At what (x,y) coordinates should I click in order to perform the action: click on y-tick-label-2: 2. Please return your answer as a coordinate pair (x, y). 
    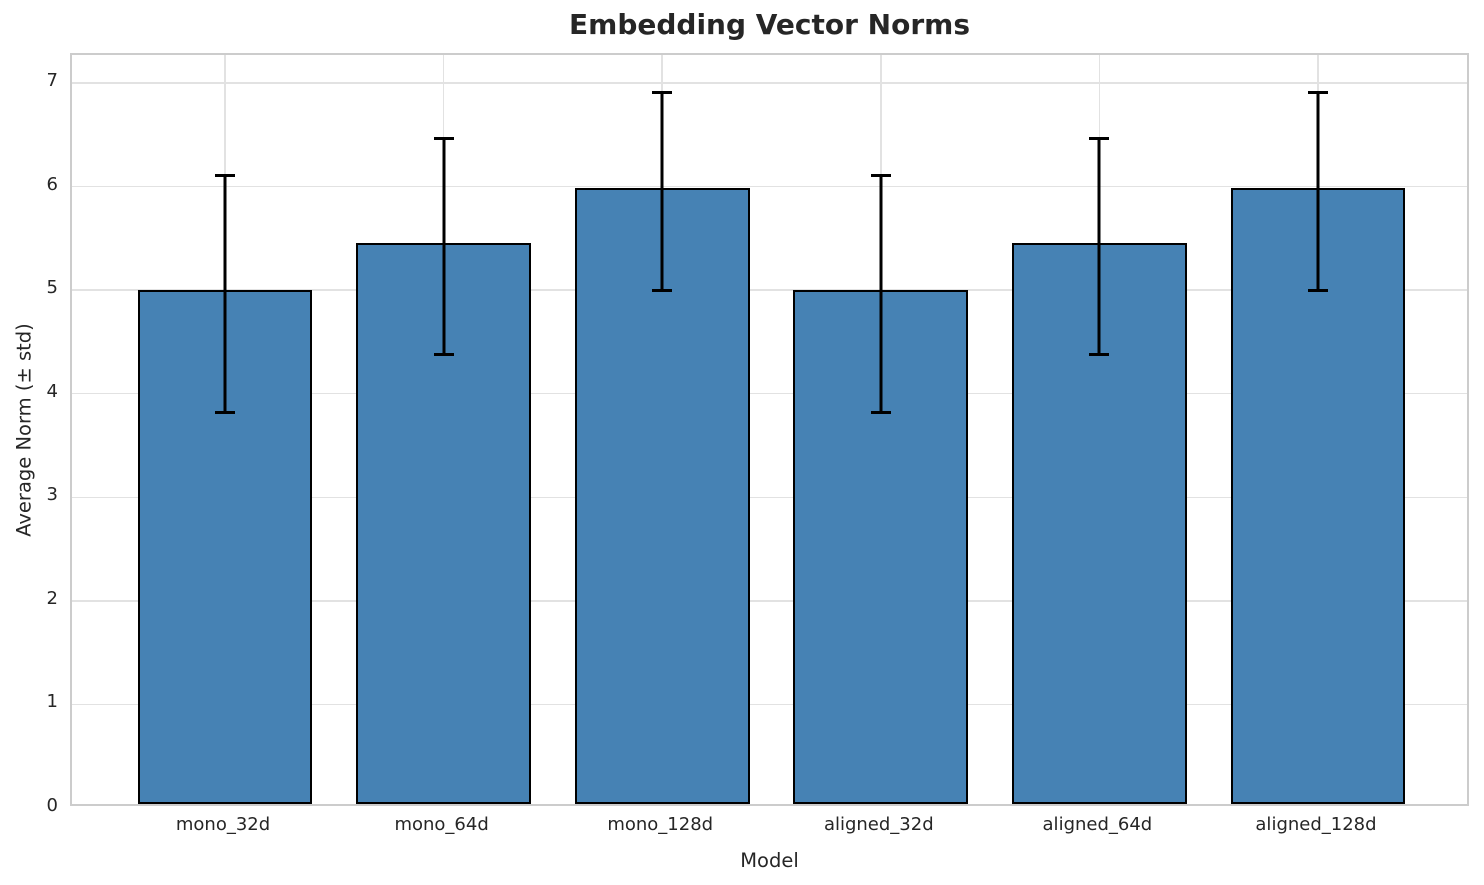
    Looking at the image, I should click on (52, 598).